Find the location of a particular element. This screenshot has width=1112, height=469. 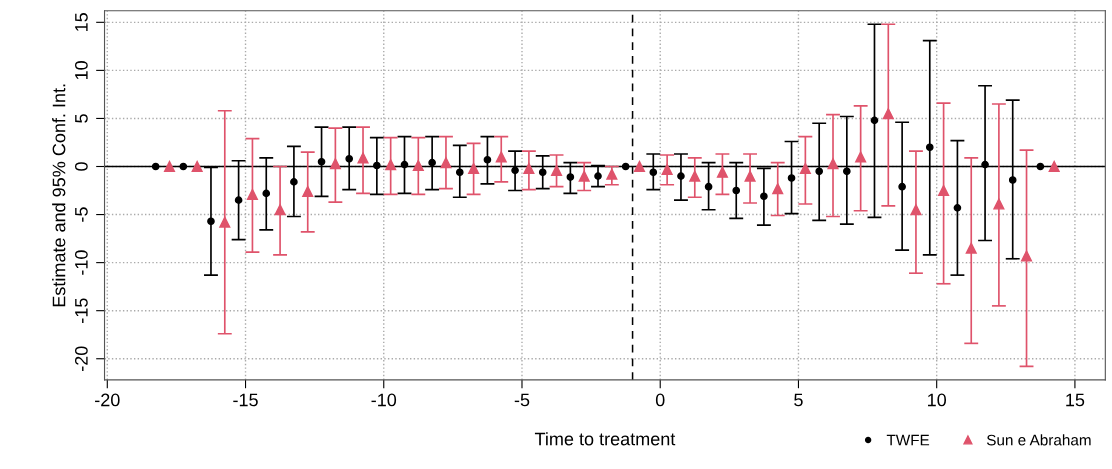

x-tick-label: 10 is located at coordinates (937, 400).